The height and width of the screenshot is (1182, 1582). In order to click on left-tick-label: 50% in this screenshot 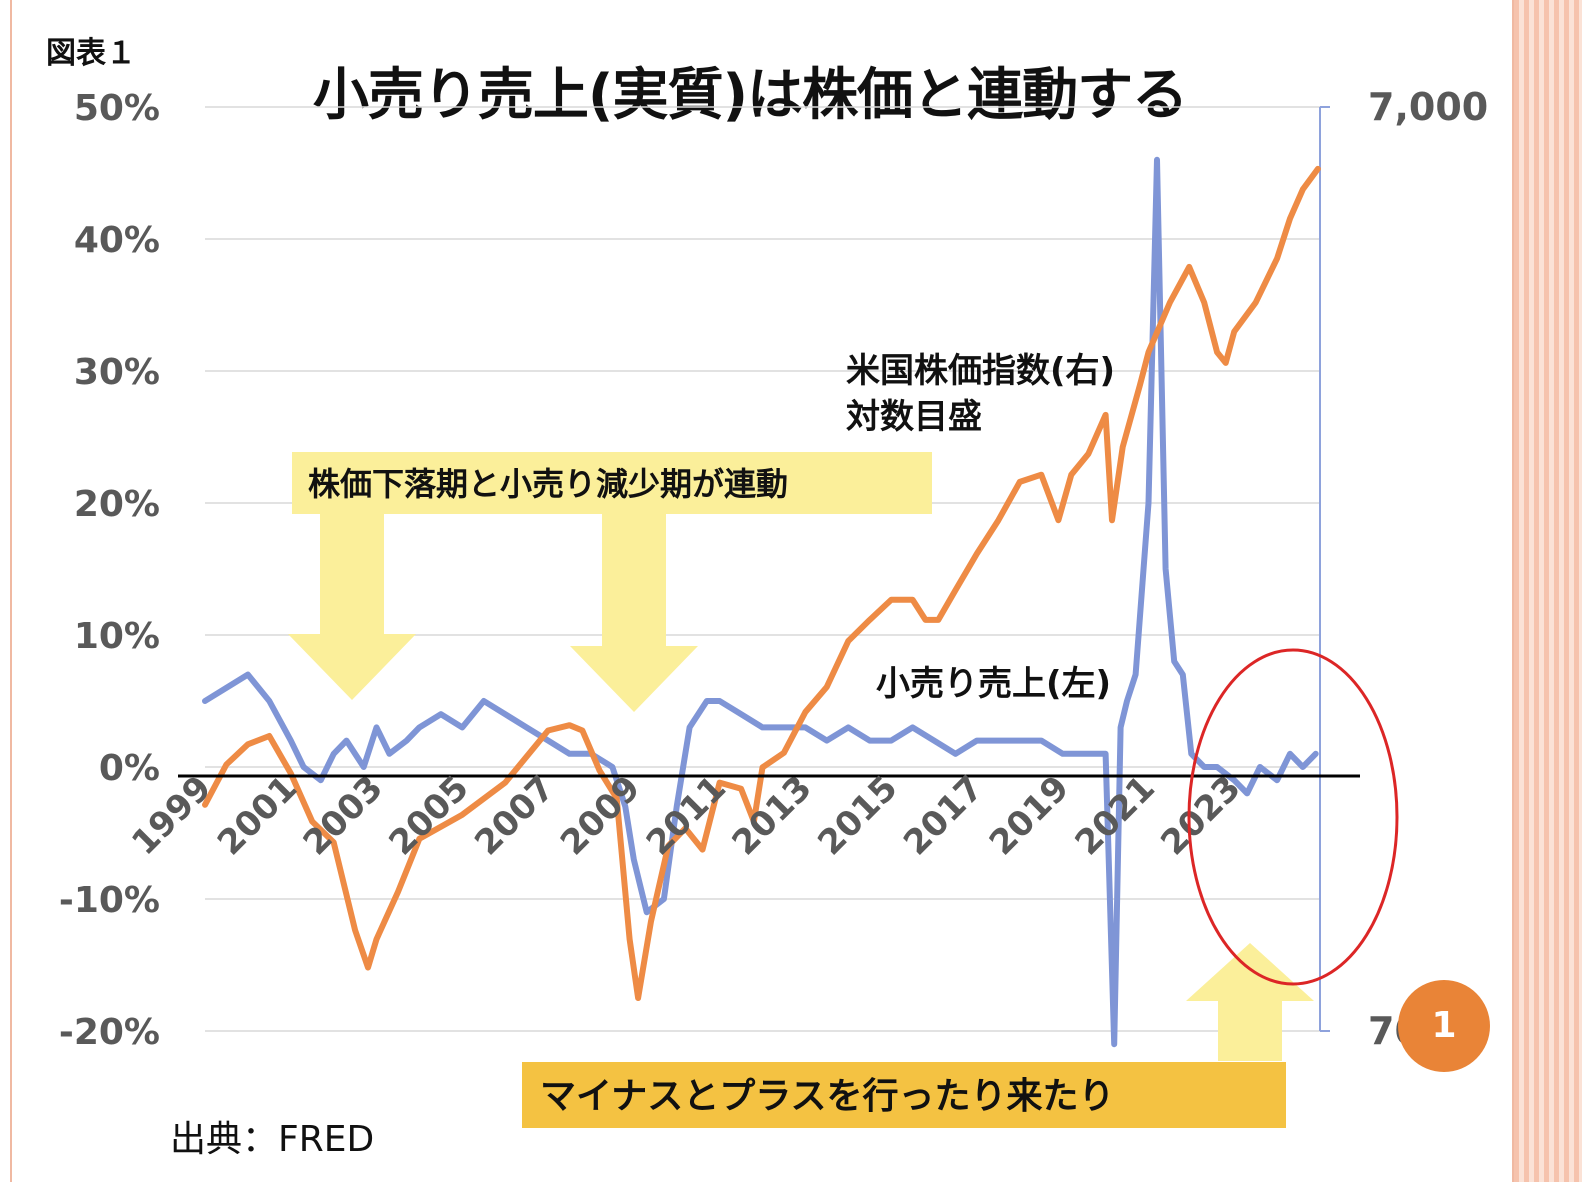, I will do `click(117, 108)`.